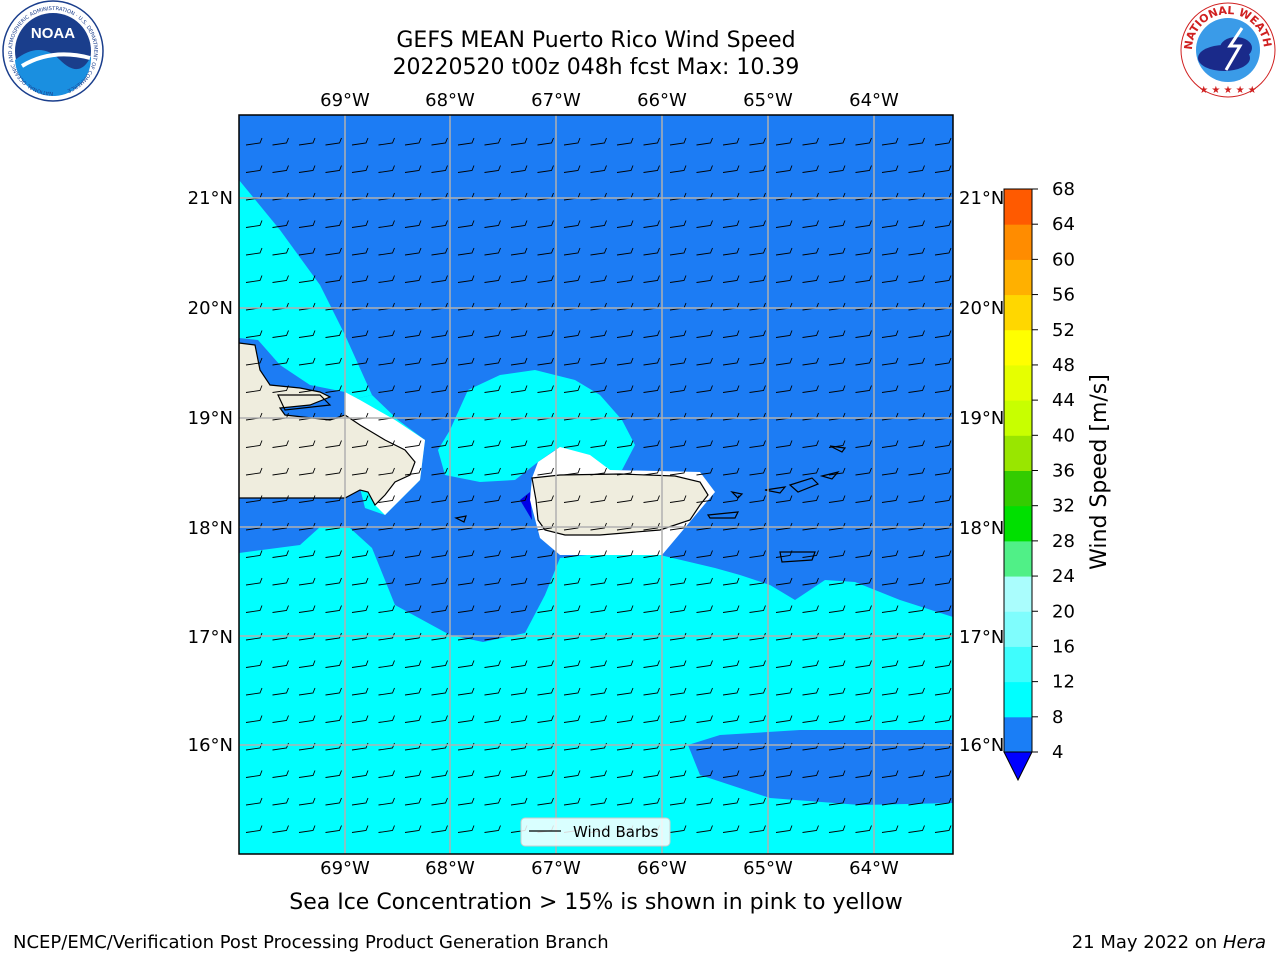 The width and height of the screenshot is (1280, 960). I want to click on footer-host: Hera, so click(1244, 942).